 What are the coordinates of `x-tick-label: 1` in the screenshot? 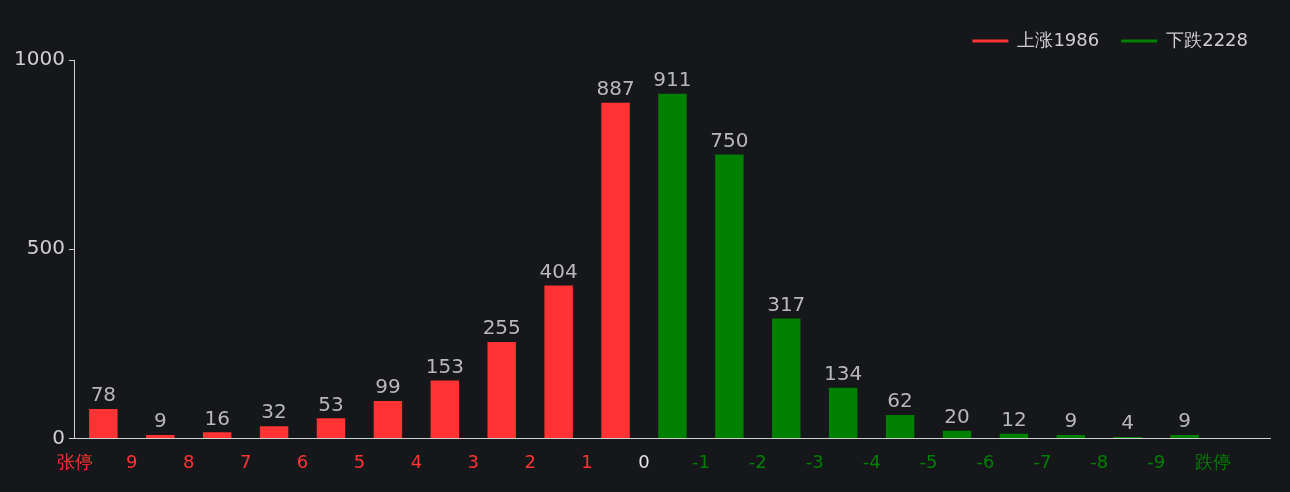 It's located at (587, 461).